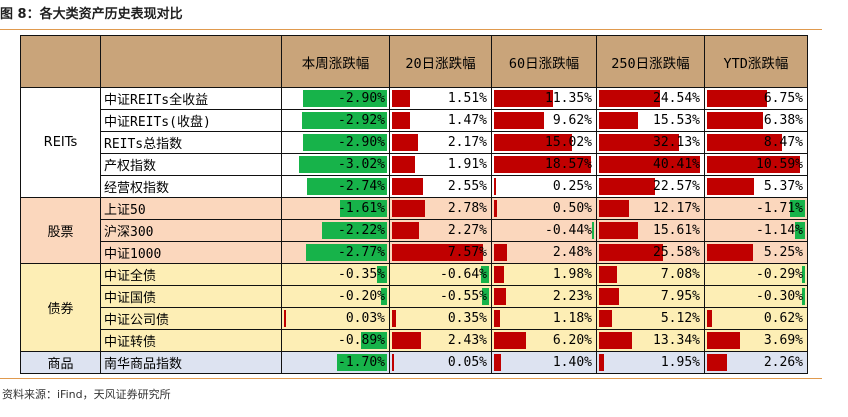 The width and height of the screenshot is (848, 417). What do you see at coordinates (544, 208) in the screenshot?
I see `cell-60d: 0.50%` at bounding box center [544, 208].